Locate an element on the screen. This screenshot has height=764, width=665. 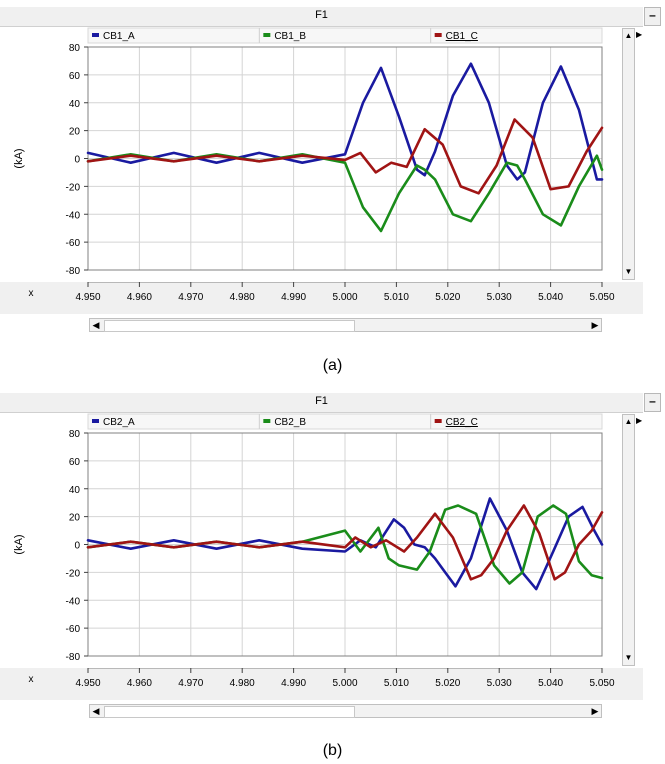
legend: CB1_A CB1_B CB1_C is located at coordinates (345, 35).